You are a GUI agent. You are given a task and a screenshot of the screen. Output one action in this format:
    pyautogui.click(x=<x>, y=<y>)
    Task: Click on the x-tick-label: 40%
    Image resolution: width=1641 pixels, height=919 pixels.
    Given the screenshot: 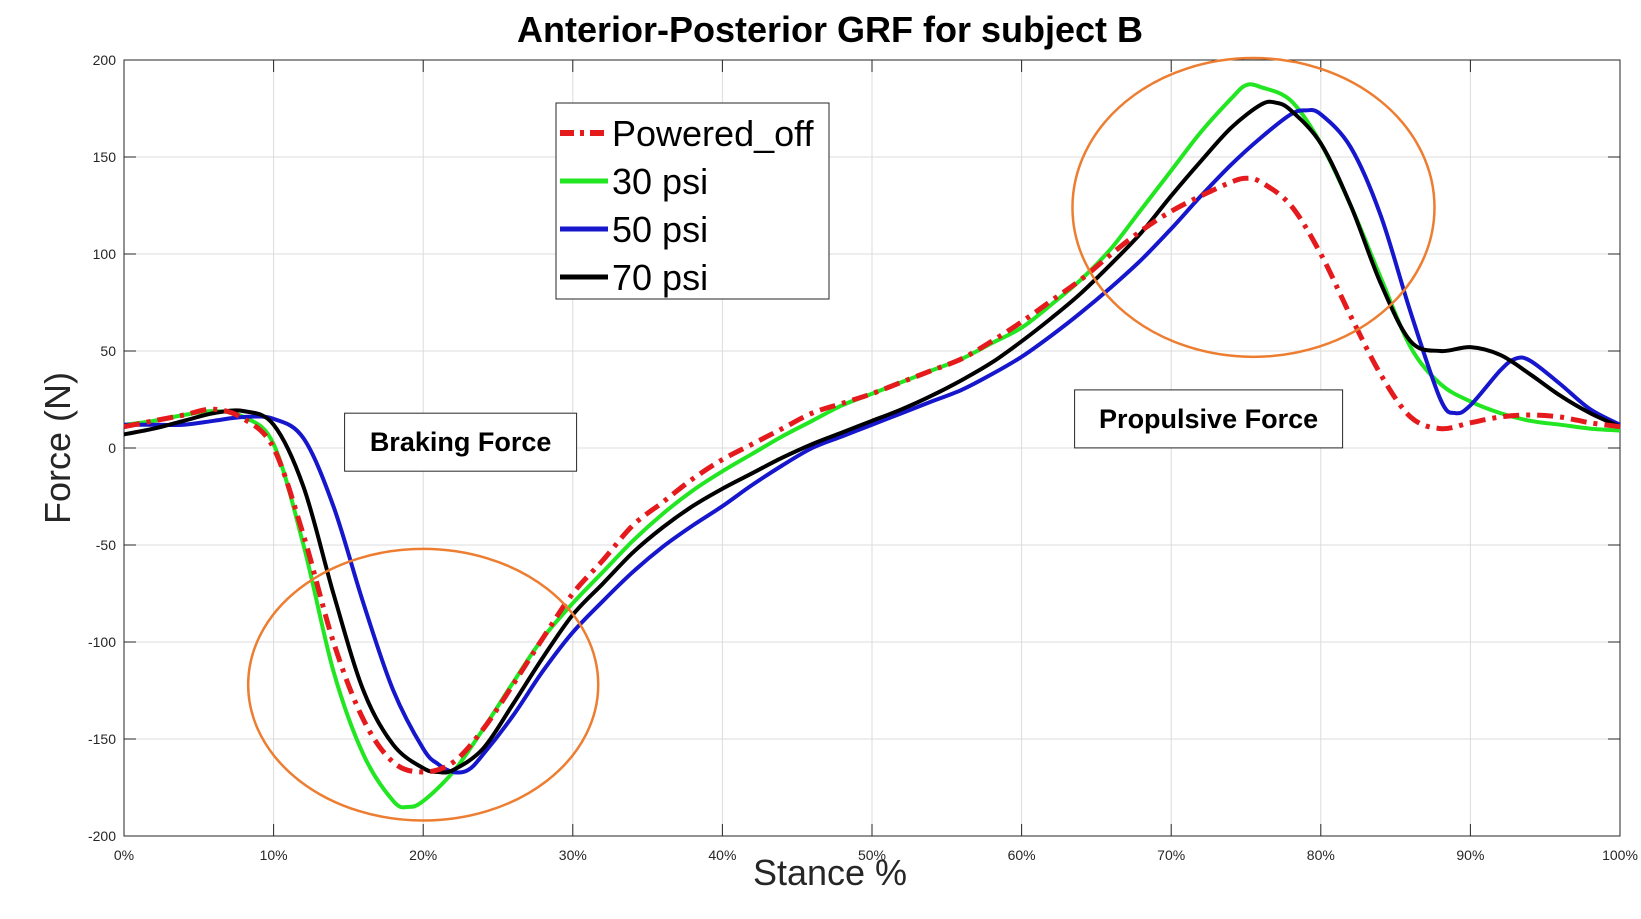 What is the action you would take?
    pyautogui.click(x=722, y=855)
    